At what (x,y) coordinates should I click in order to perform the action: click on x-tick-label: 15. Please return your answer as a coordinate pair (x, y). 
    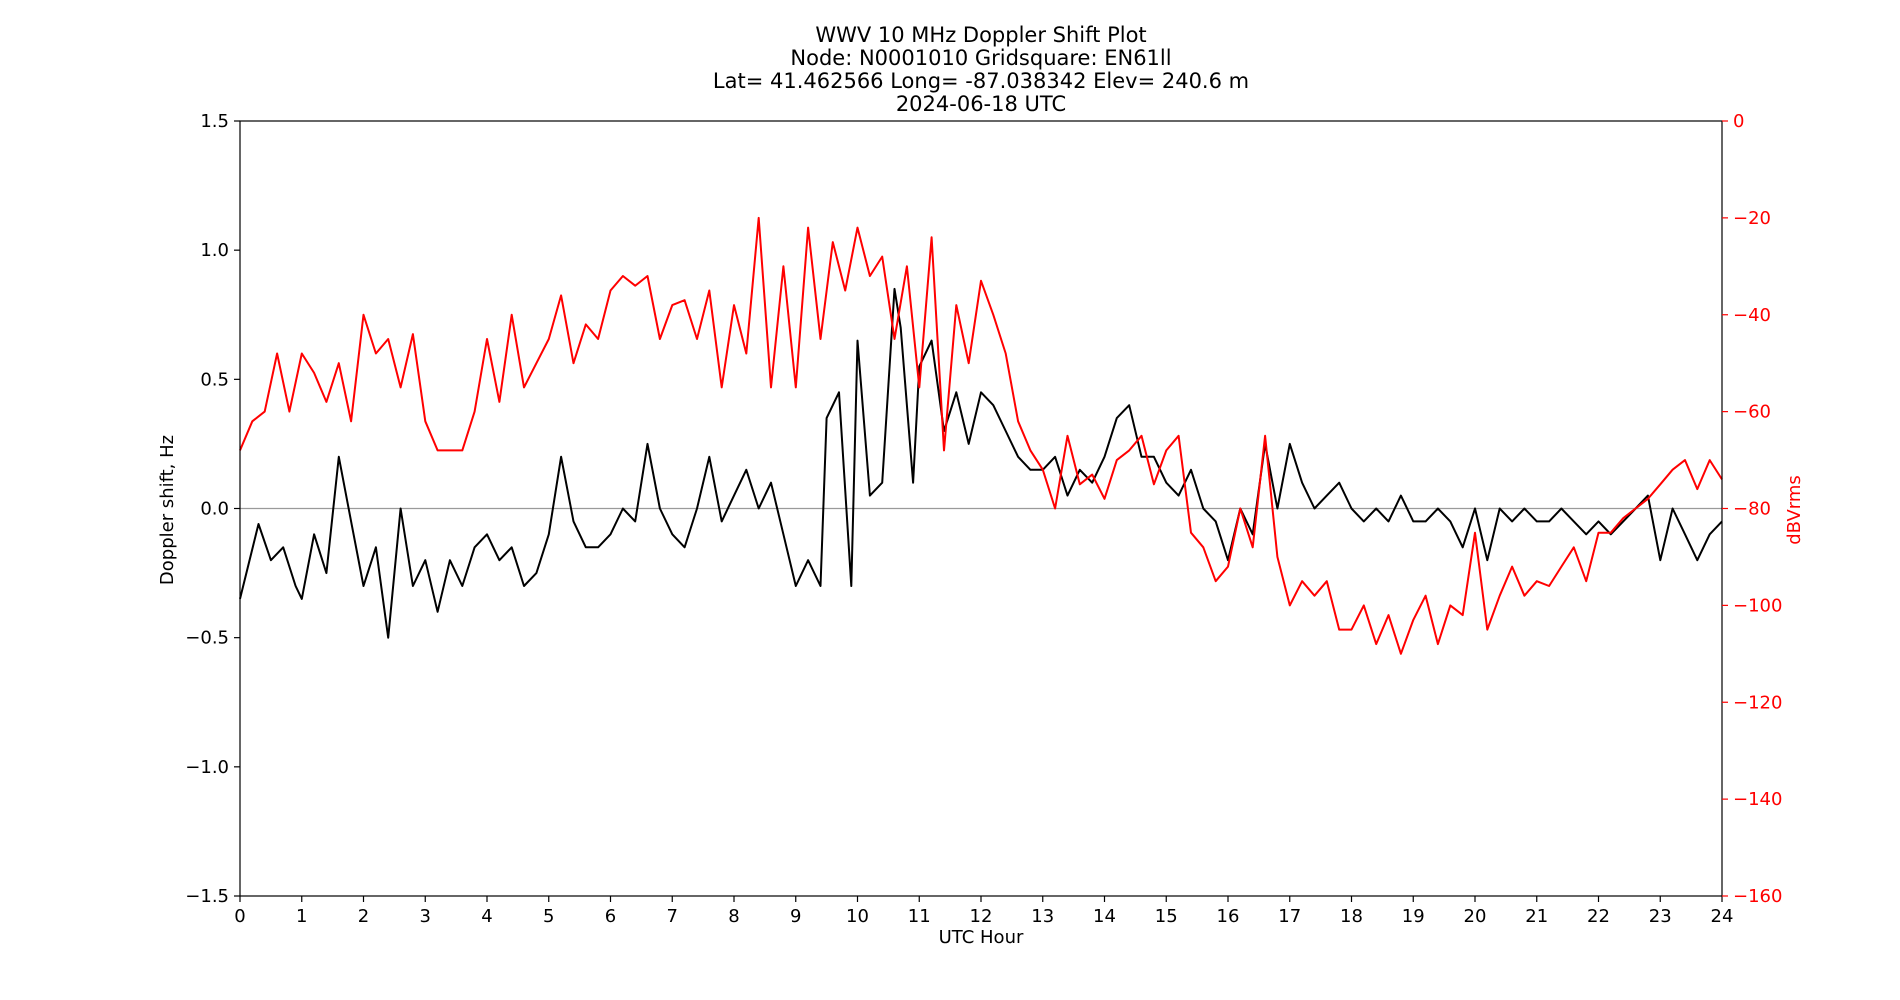
    Looking at the image, I should click on (1166, 916).